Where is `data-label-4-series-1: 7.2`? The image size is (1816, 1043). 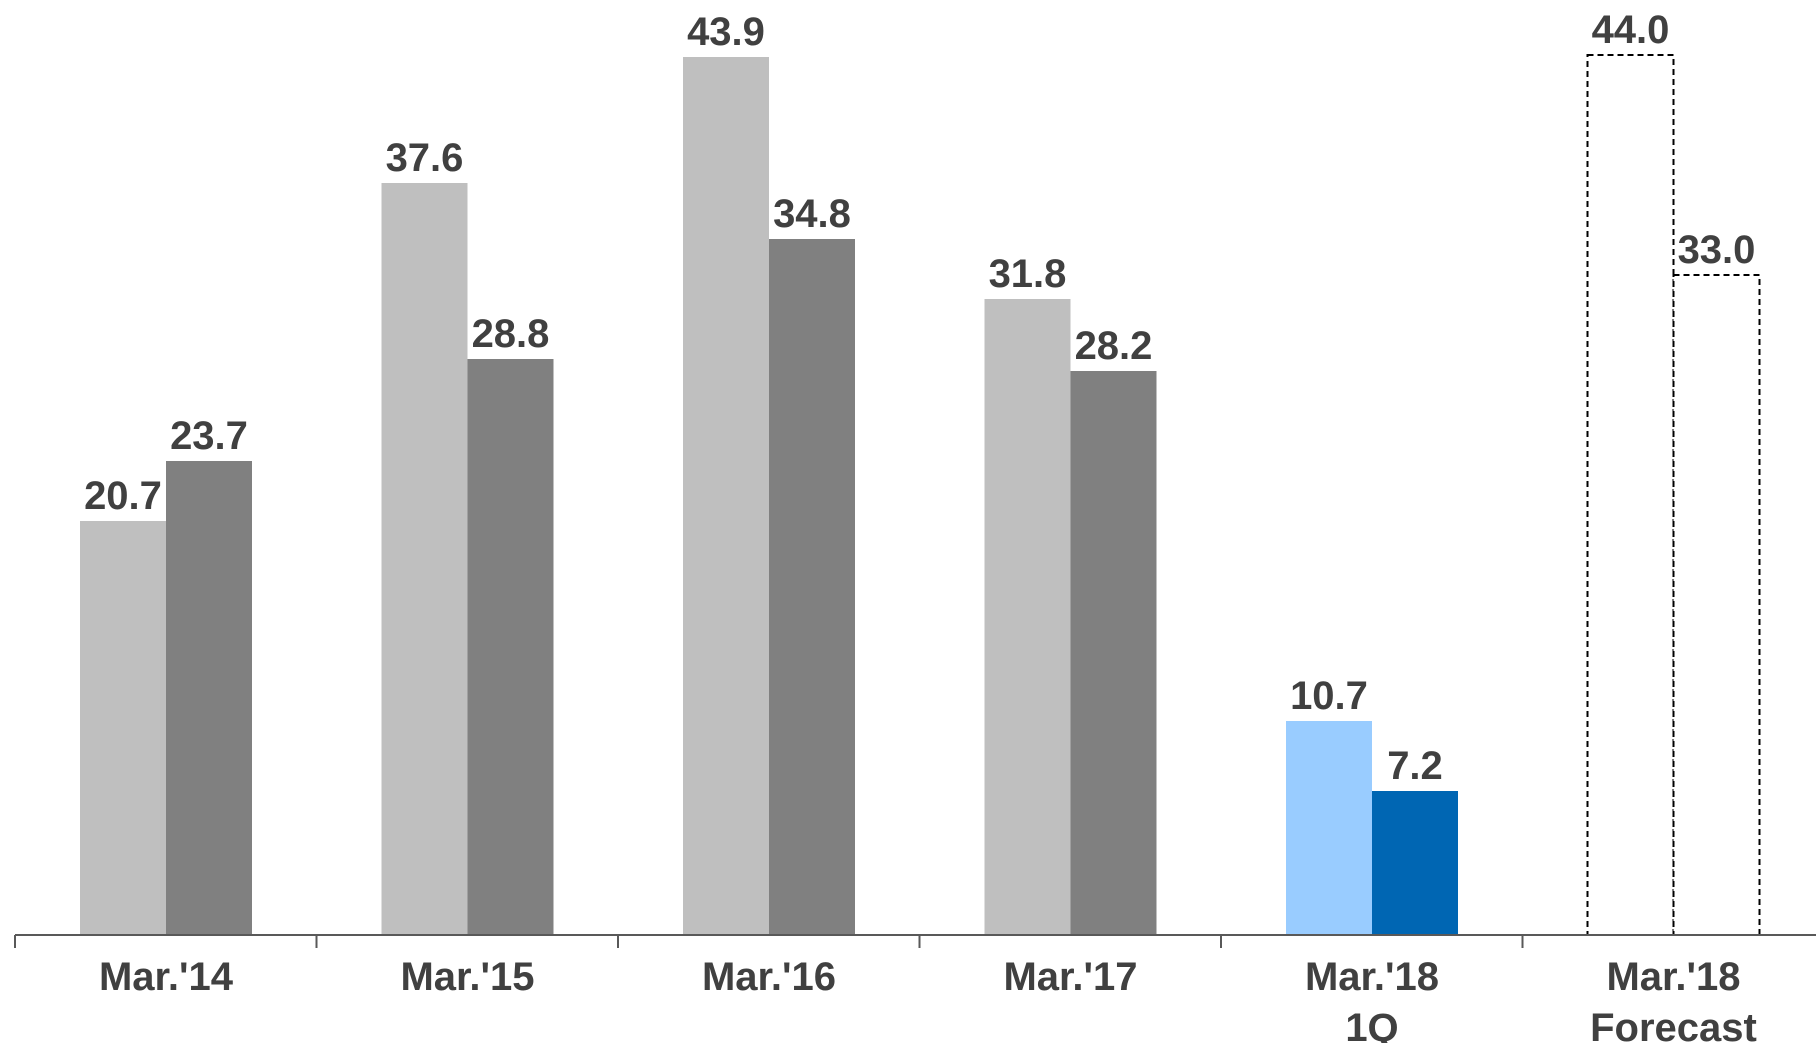 data-label-4-series-1: 7.2 is located at coordinates (1415, 766).